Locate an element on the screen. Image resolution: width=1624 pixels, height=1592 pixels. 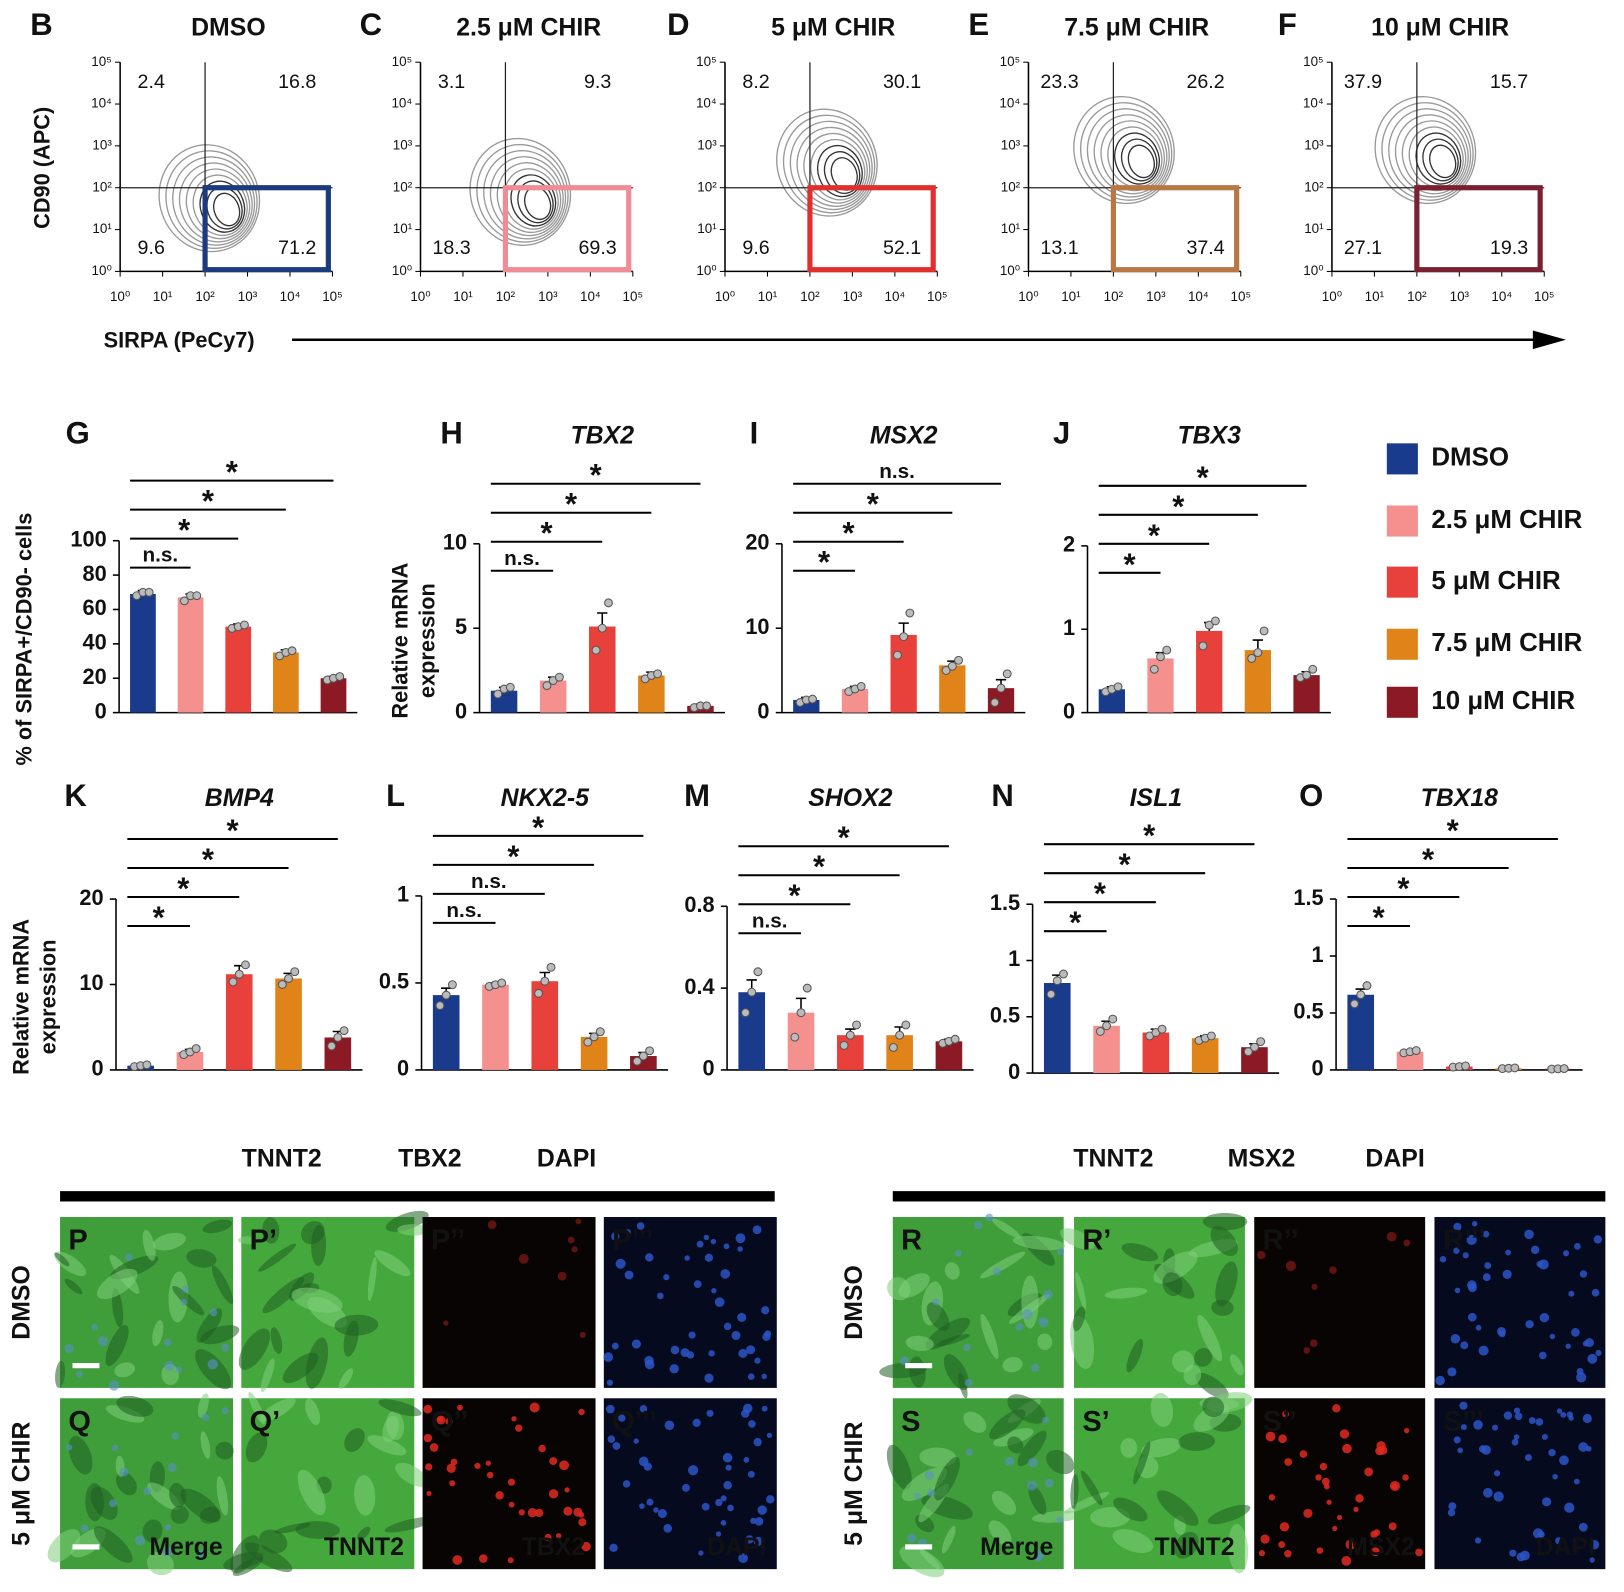
y-tick-label: 0.4 is located at coordinates (699, 986).